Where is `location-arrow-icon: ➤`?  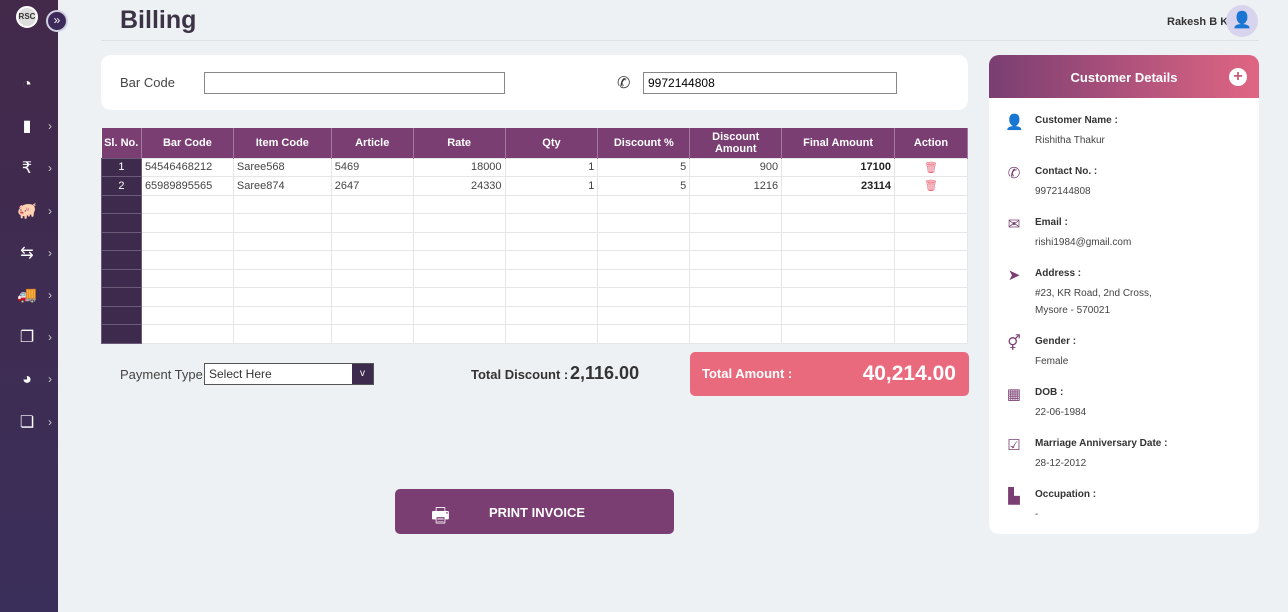 location-arrow-icon: ➤ is located at coordinates (1014, 275).